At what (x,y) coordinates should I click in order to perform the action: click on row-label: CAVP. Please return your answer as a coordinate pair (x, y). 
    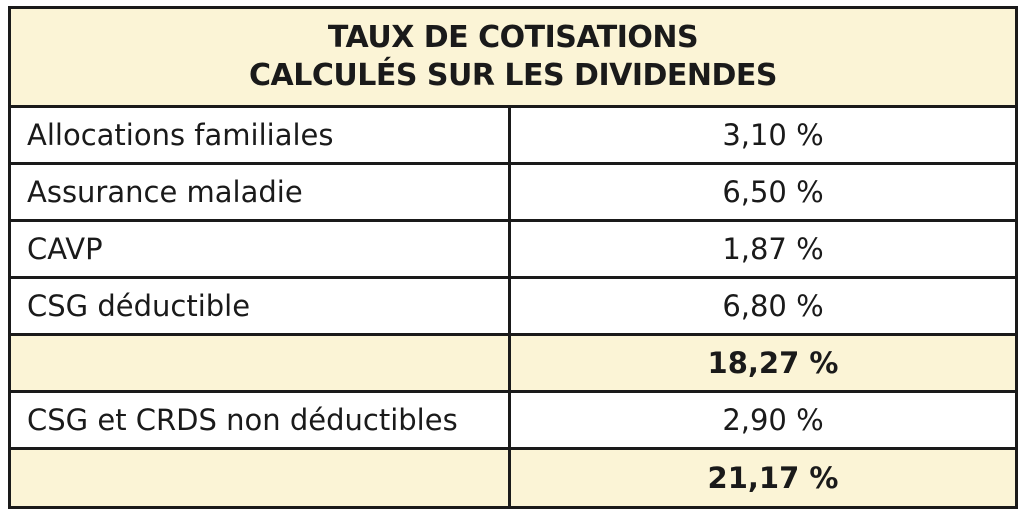
    Looking at the image, I should click on (261, 249).